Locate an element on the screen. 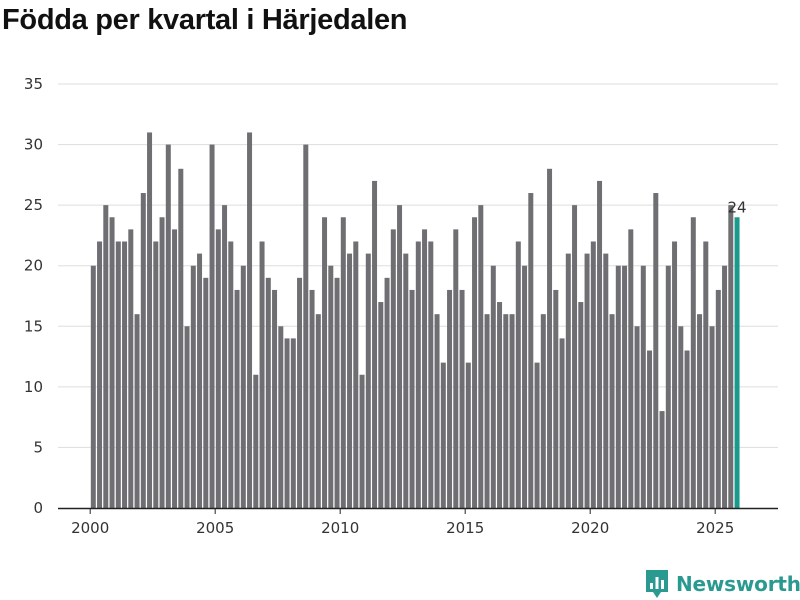  y-tick-label: 15 is located at coordinates (33, 326).